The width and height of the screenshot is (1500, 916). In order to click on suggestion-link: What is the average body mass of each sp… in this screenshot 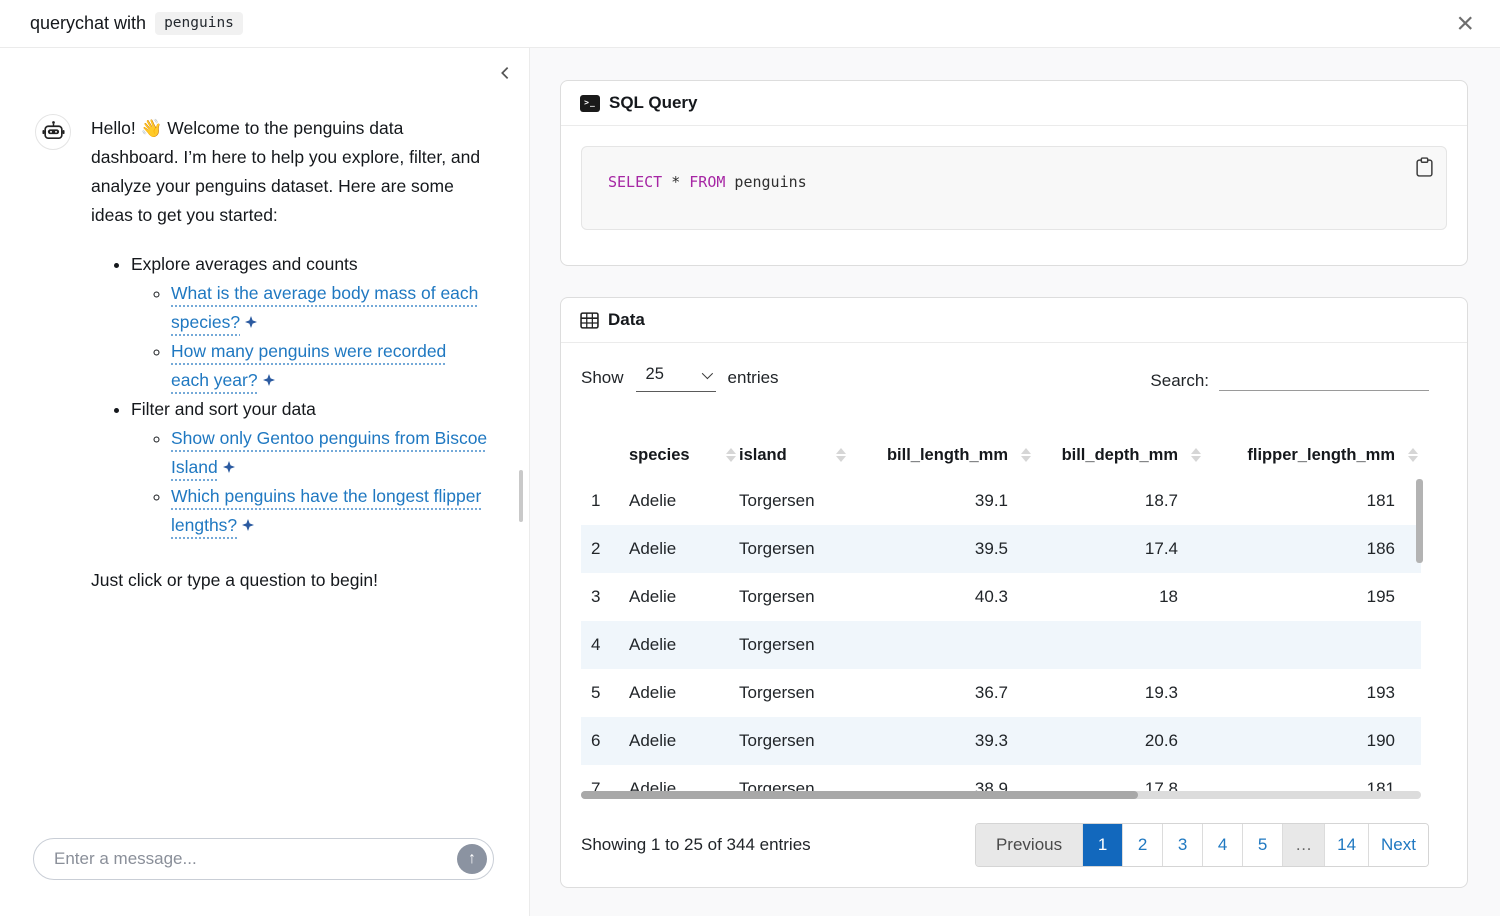, I will do `click(324, 307)`.